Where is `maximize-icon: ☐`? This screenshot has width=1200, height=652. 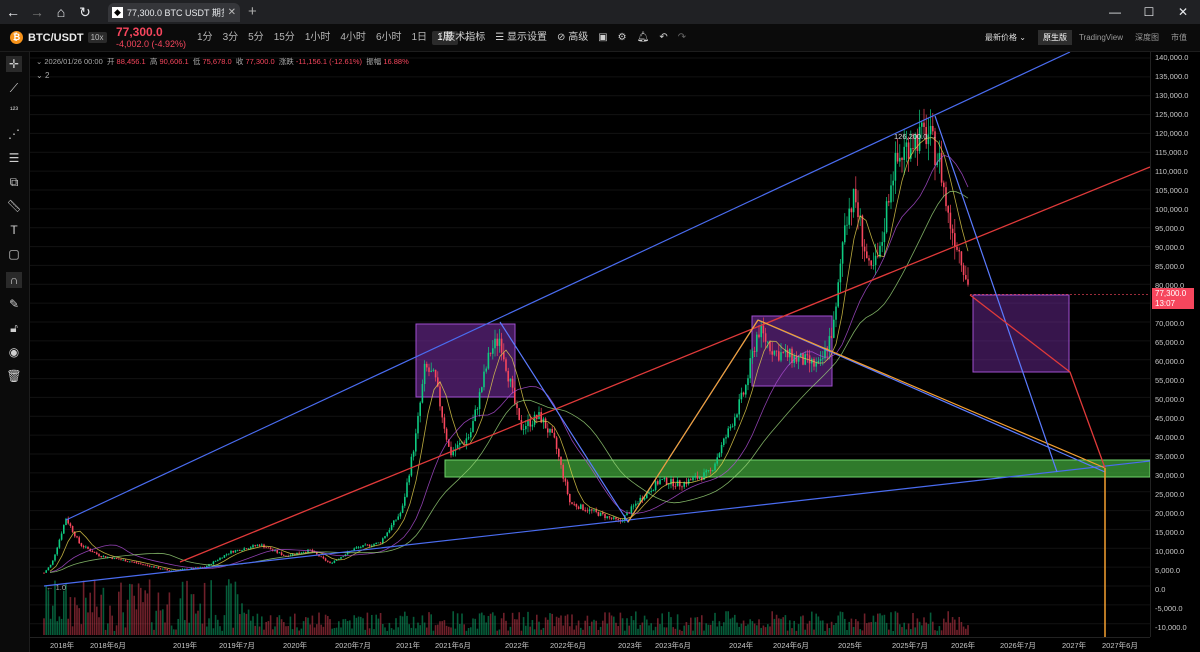
maximize-icon: ☐ is located at coordinates (1149, 12).